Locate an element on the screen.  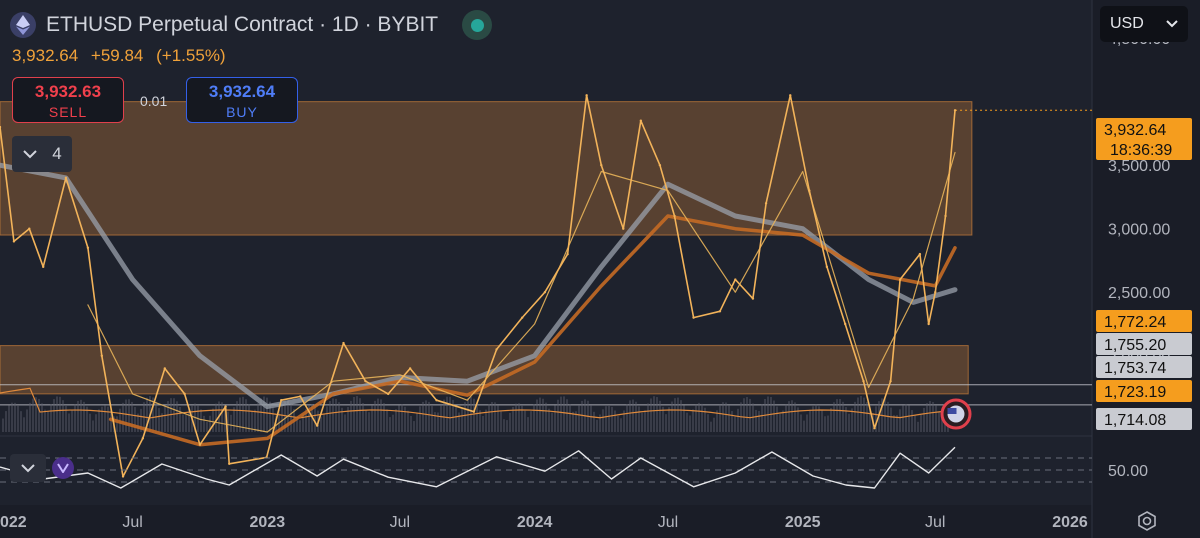
sell-button: 3,932.63 SELL is located at coordinates (68, 100).